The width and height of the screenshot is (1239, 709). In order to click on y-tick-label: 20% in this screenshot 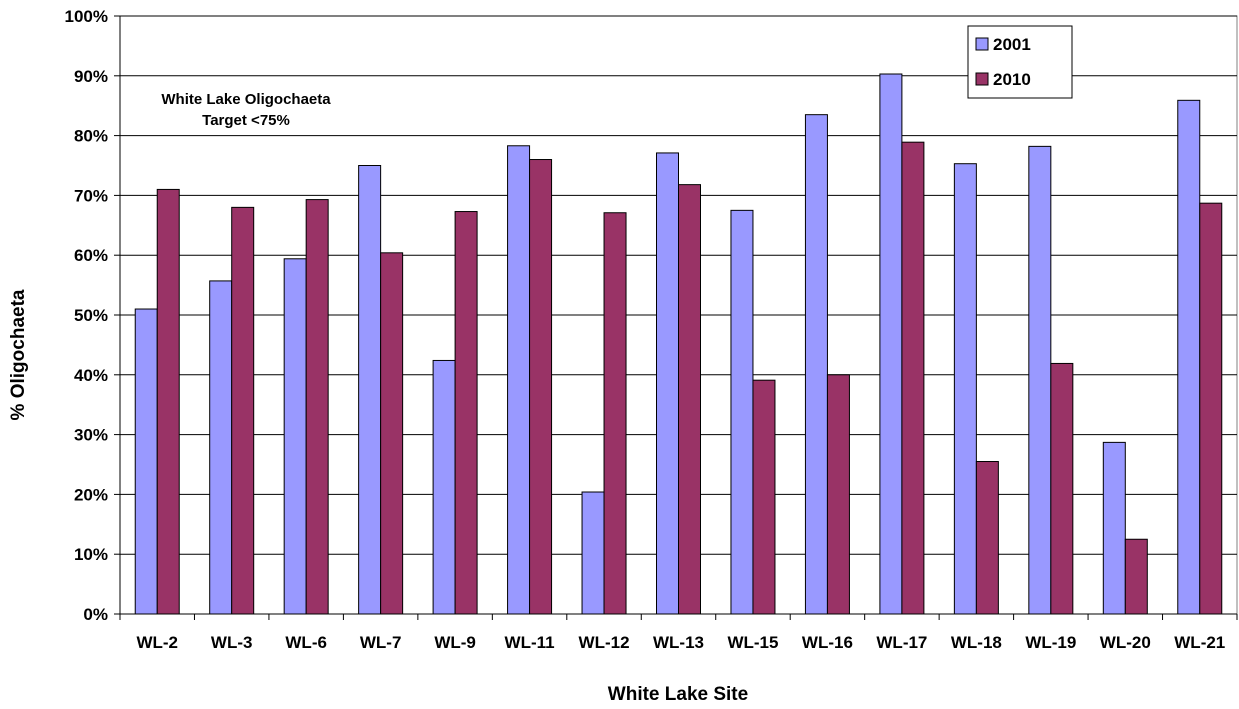, I will do `click(91, 494)`.